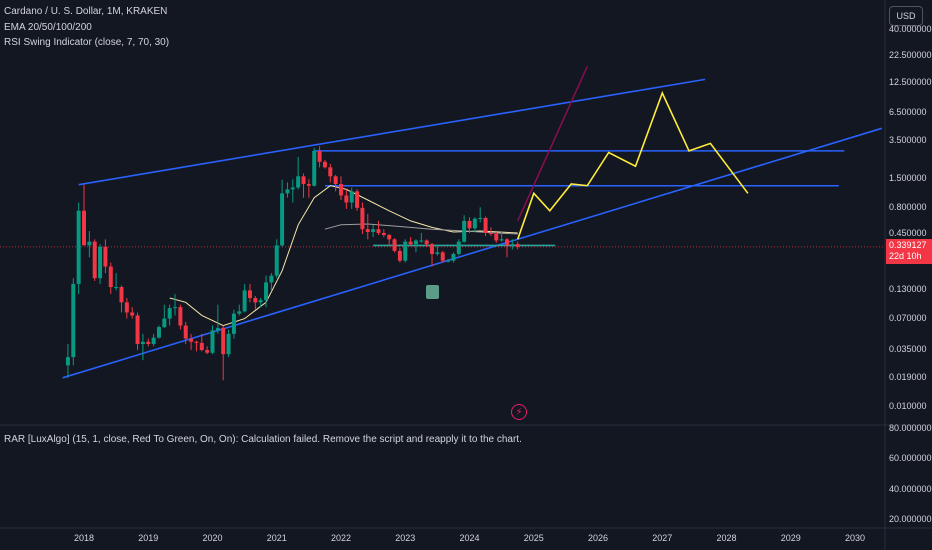 This screenshot has width=932, height=550. What do you see at coordinates (598, 538) in the screenshot?
I see `time-tick-label: 2026` at bounding box center [598, 538].